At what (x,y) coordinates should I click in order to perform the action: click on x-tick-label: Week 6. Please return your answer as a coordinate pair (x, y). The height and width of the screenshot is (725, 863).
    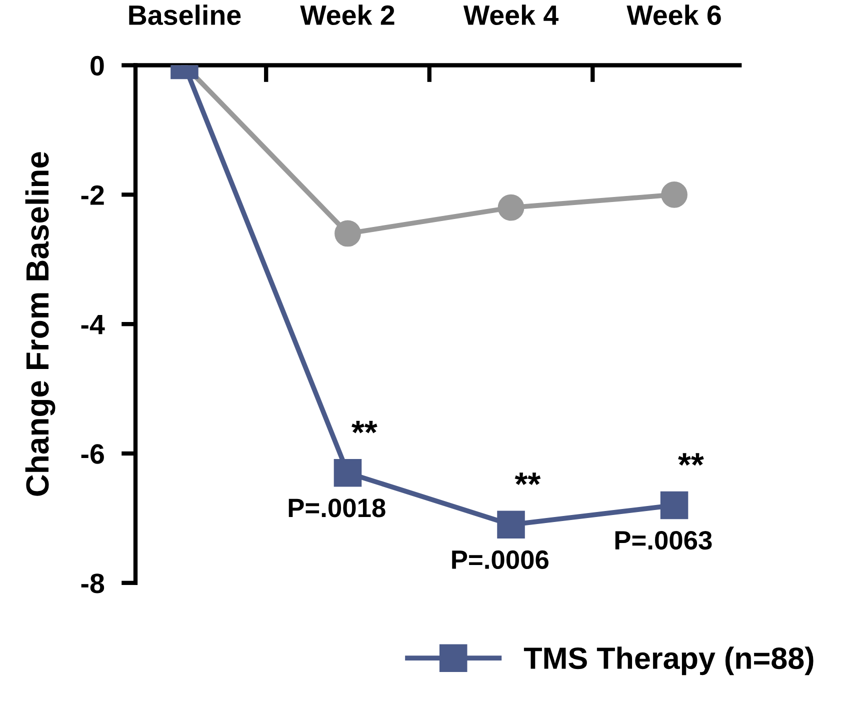
    Looking at the image, I should click on (673, 15).